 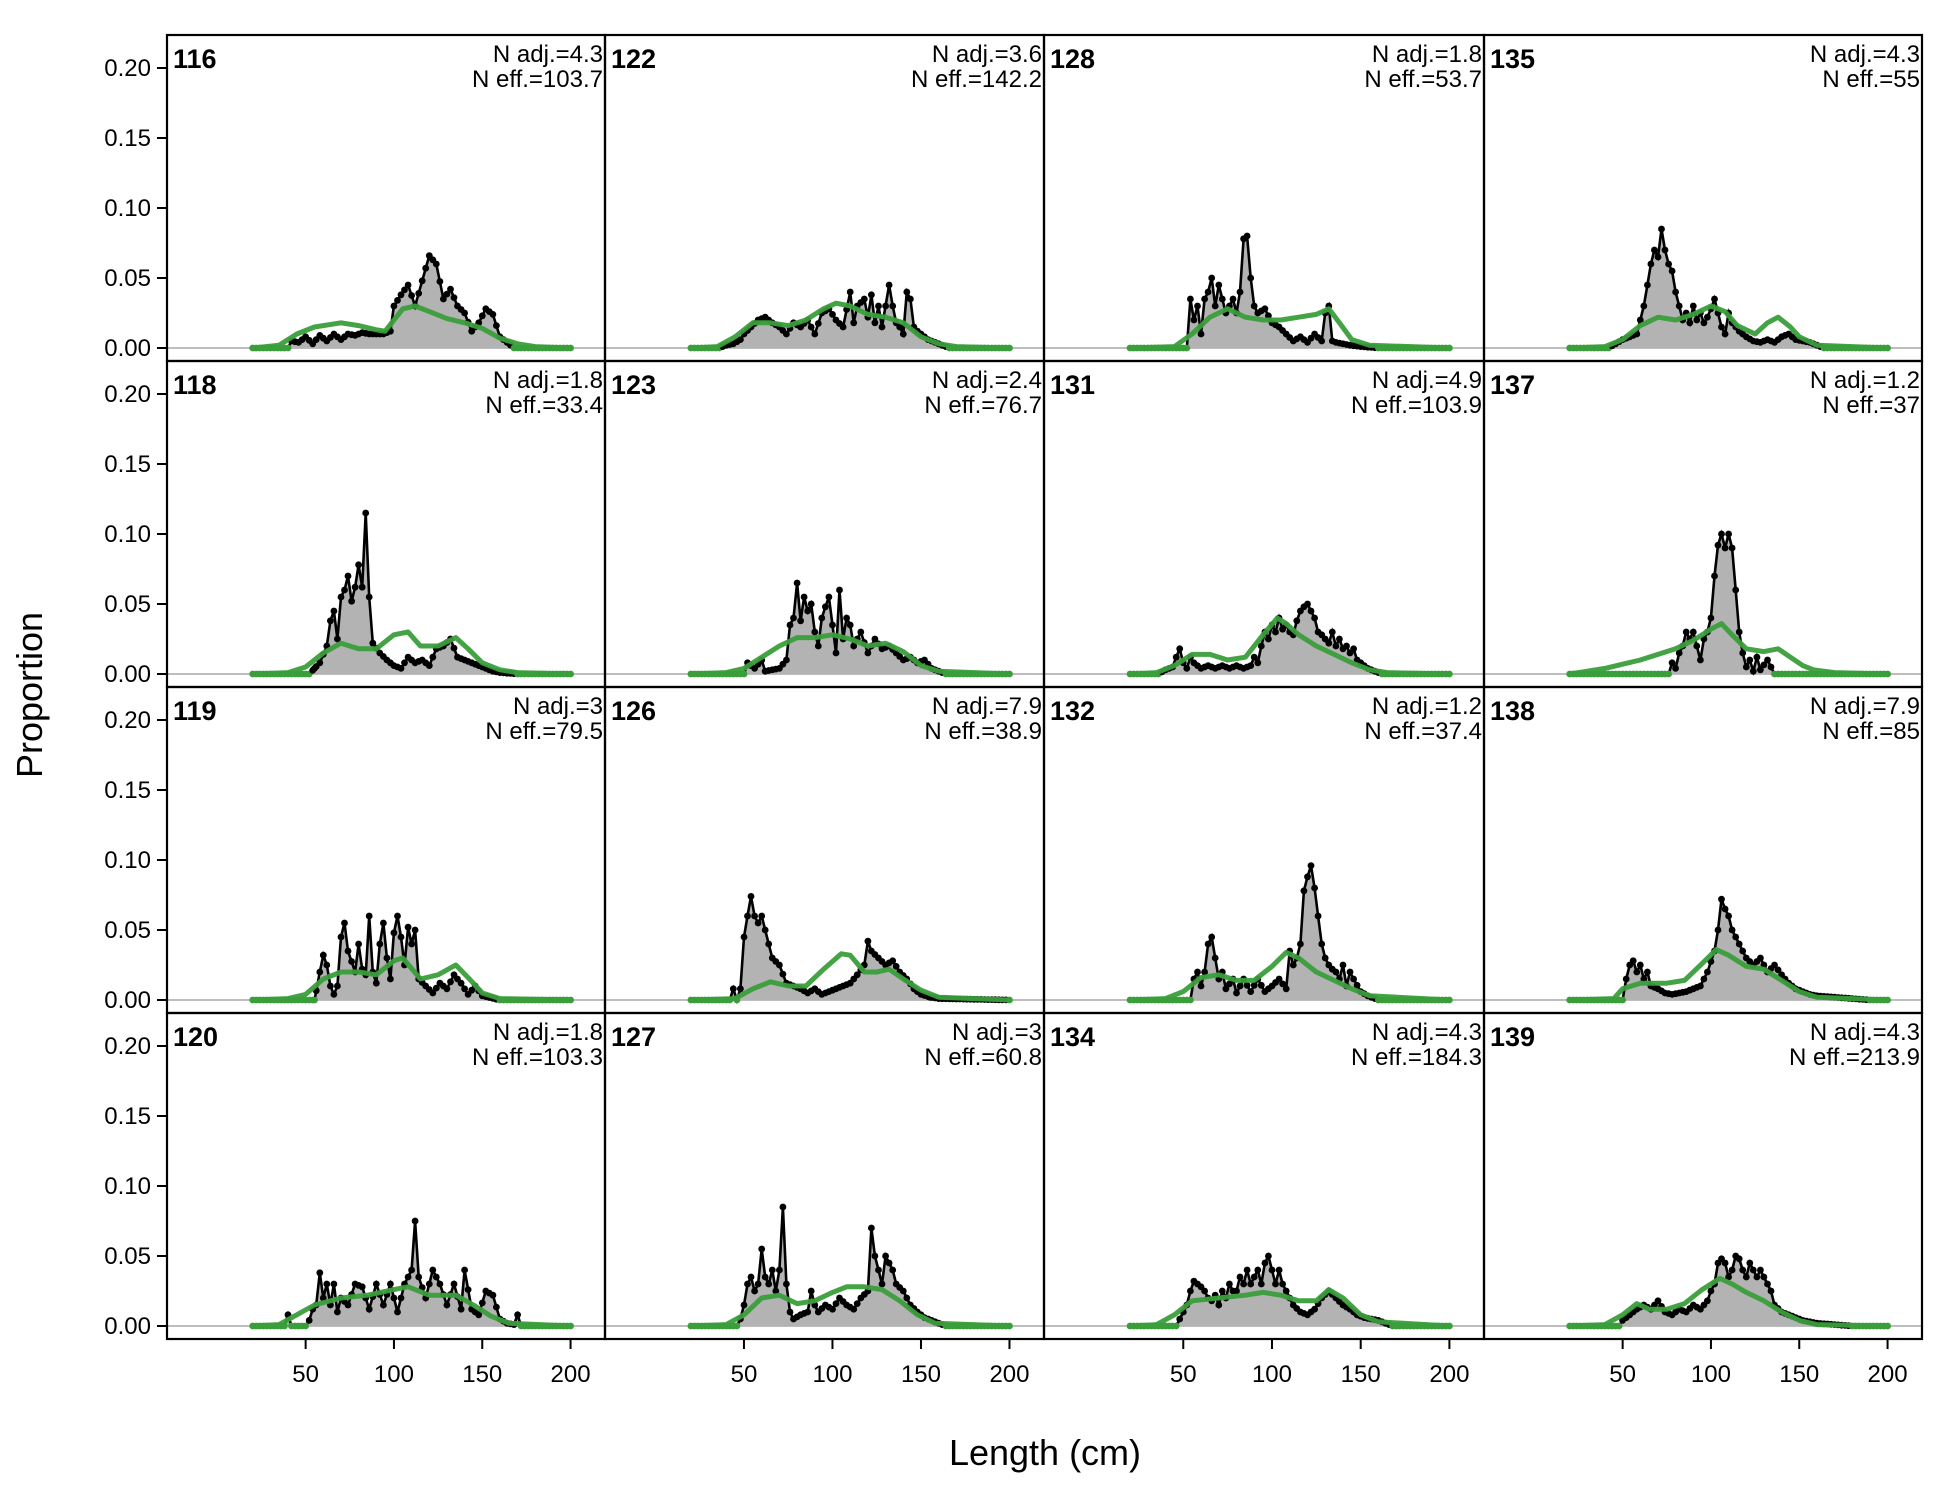 What do you see at coordinates (195, 385) in the screenshot?
I see `panel-id-label: 118` at bounding box center [195, 385].